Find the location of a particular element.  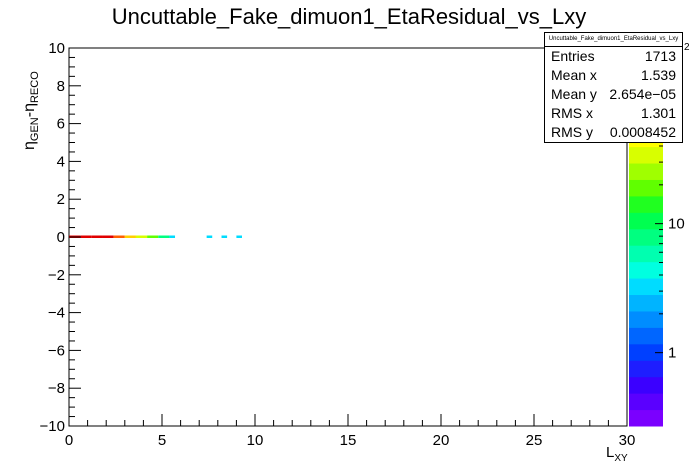

x-tick-label: 20 is located at coordinates (441, 440).